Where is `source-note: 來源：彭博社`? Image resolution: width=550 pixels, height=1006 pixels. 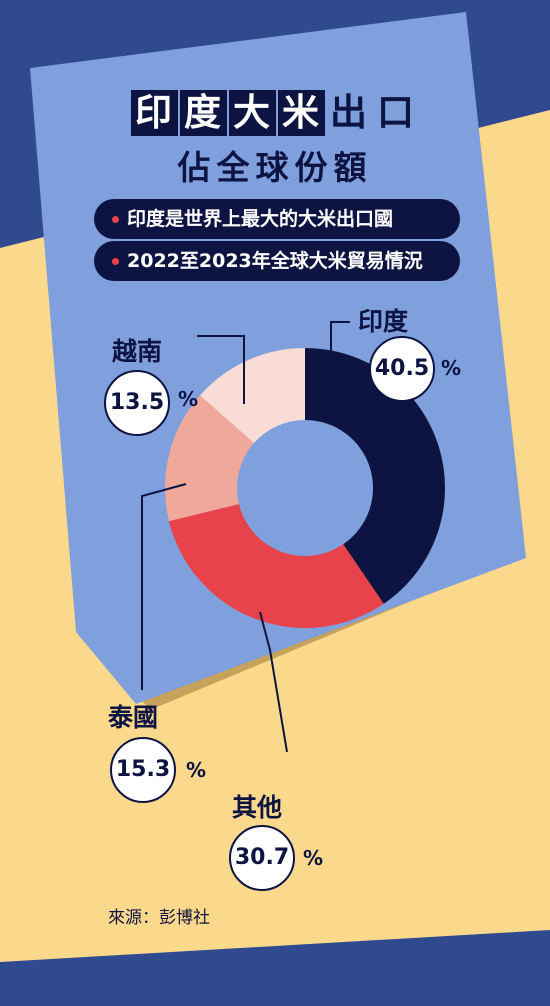
source-note: 來源：彭博社 is located at coordinates (159, 918).